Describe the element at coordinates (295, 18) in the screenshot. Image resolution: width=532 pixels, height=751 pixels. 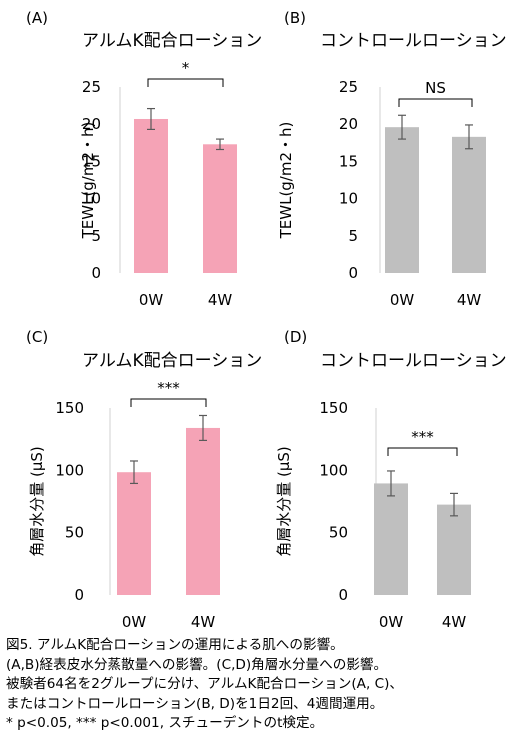
I see `panel-label-b: (B)` at that location.